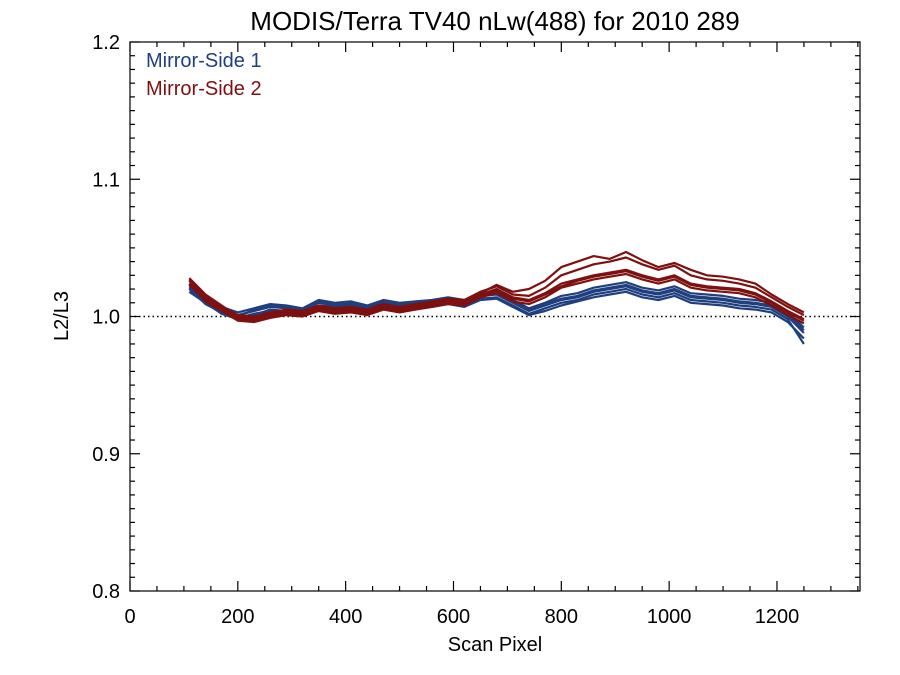 This screenshot has height=675, width=900. I want to click on chart-title: MODIS/Terra TV40 nLw(488) for 2010 289, so click(494, 21).